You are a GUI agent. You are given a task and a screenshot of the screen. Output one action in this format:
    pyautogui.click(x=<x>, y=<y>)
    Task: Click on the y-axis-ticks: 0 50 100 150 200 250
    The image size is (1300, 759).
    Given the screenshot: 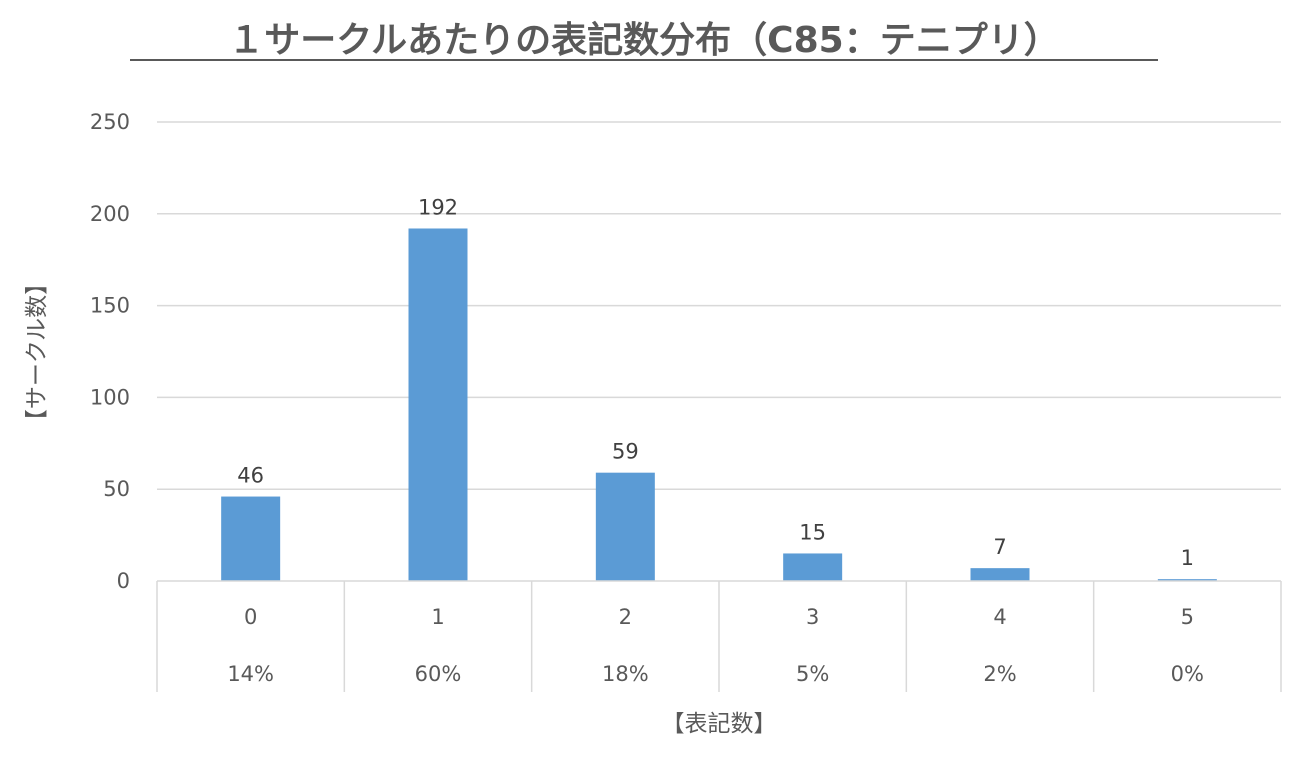 What is the action you would take?
    pyautogui.click(x=110, y=351)
    